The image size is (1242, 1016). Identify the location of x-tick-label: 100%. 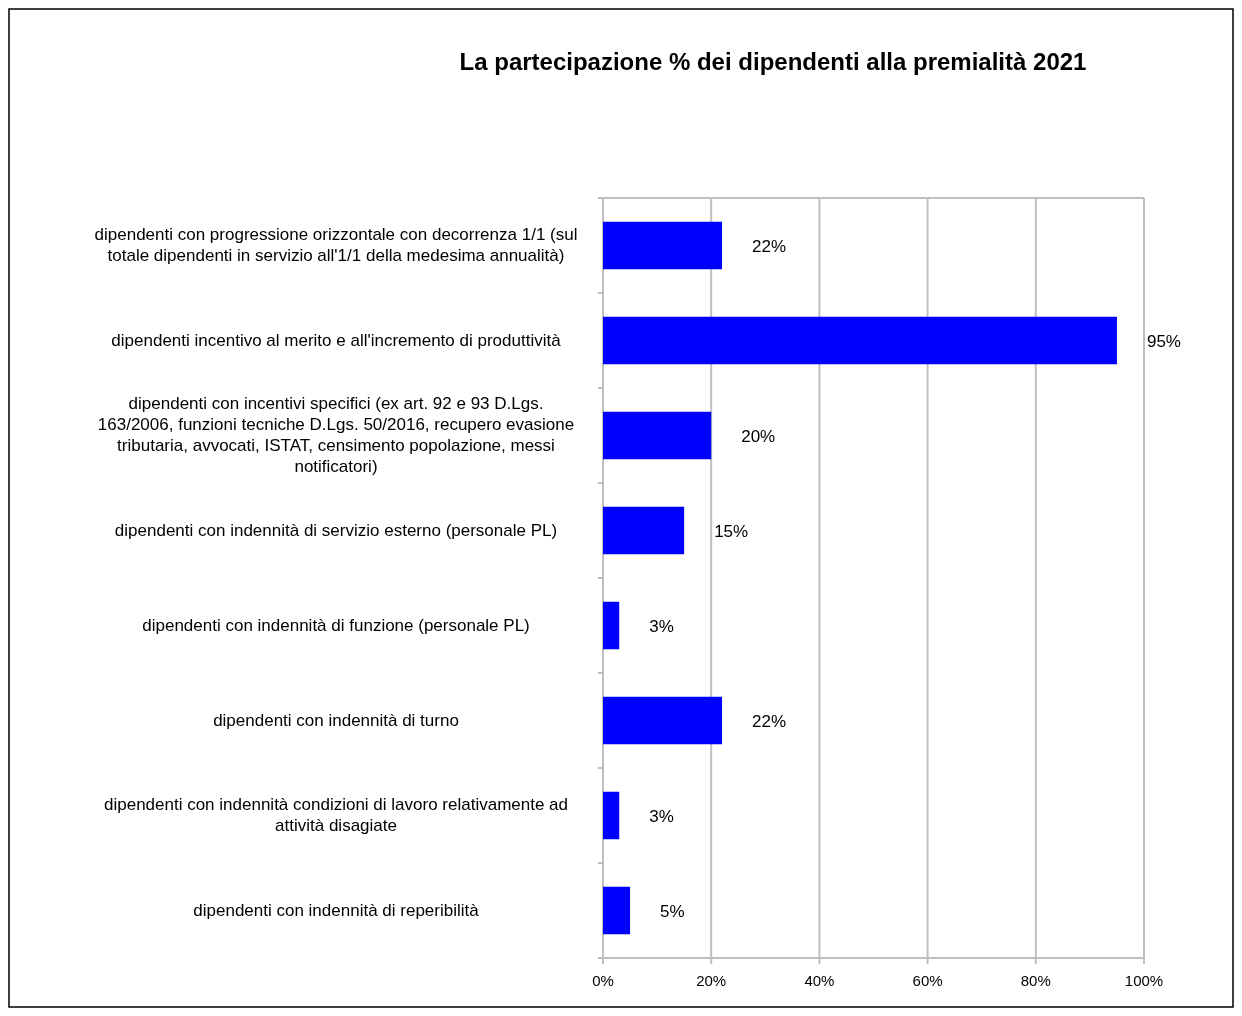
(1144, 980).